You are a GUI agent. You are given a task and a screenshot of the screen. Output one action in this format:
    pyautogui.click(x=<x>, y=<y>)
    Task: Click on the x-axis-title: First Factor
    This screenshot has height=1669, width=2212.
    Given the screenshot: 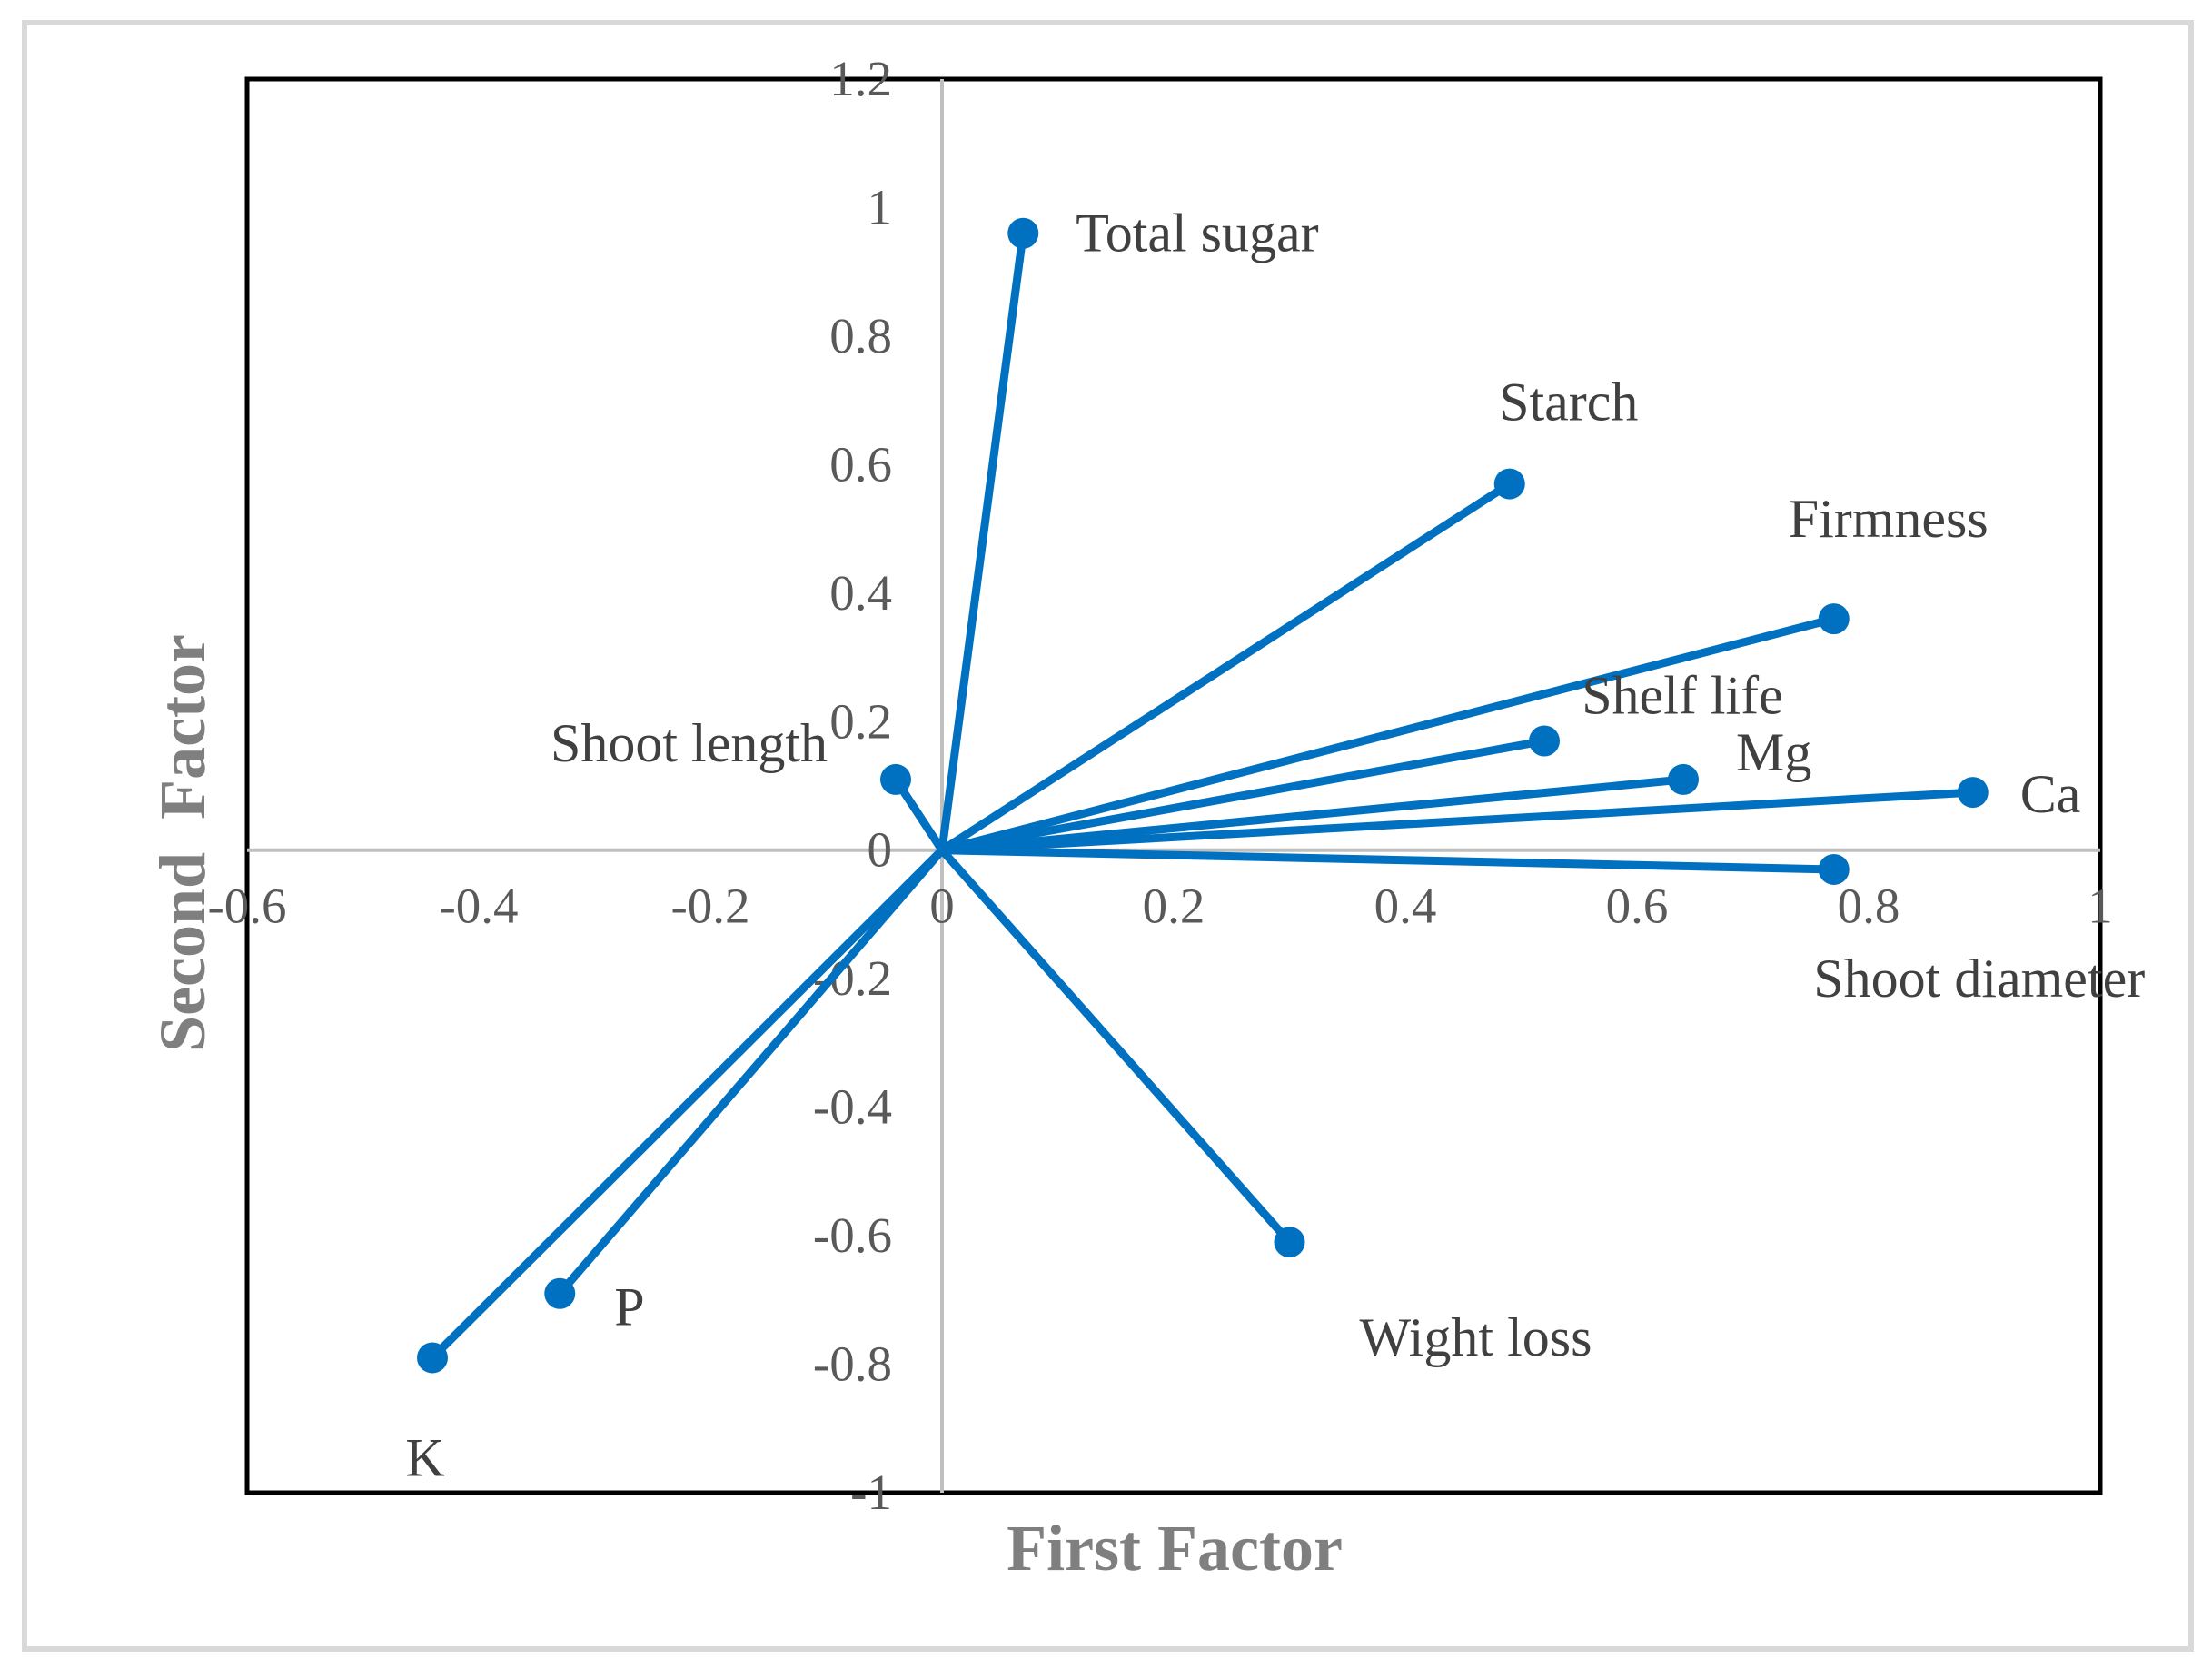 What is the action you would take?
    pyautogui.click(x=1175, y=1548)
    